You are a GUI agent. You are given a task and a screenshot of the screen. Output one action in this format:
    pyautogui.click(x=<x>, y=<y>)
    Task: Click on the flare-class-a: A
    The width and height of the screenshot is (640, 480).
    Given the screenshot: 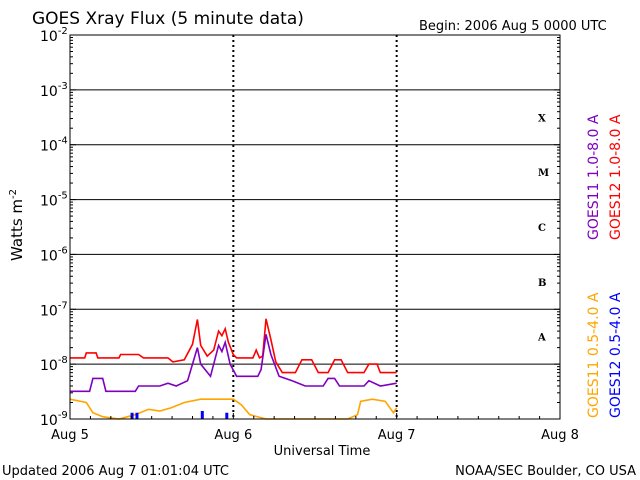 What is the action you would take?
    pyautogui.click(x=541, y=338)
    